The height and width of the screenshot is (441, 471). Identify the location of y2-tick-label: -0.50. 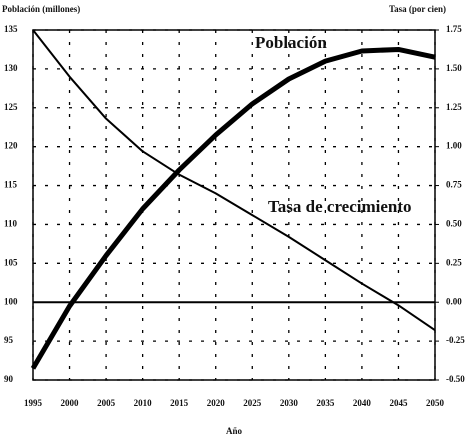
(455, 379).